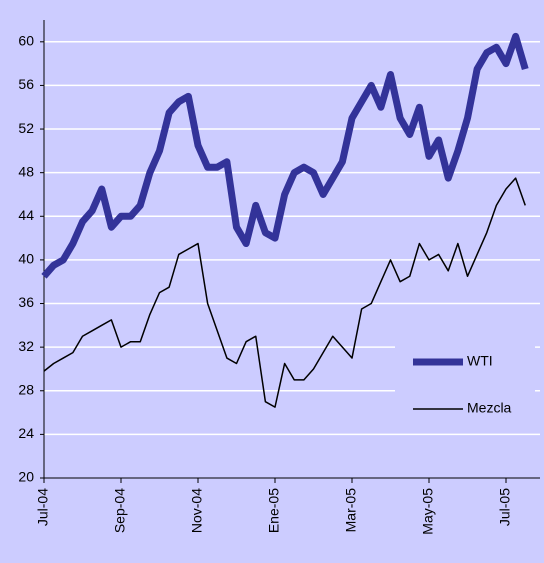  What do you see at coordinates (26, 41) in the screenshot?
I see `y-tick-label: 60` at bounding box center [26, 41].